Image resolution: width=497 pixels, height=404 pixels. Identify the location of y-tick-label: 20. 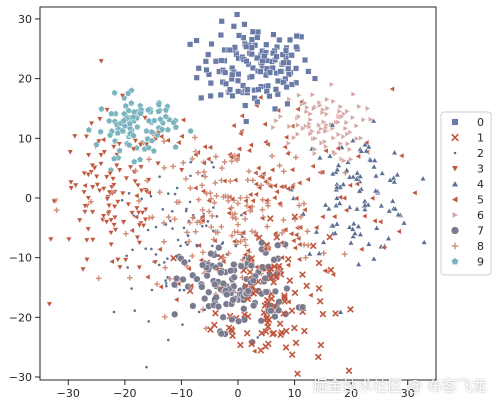
(25, 79).